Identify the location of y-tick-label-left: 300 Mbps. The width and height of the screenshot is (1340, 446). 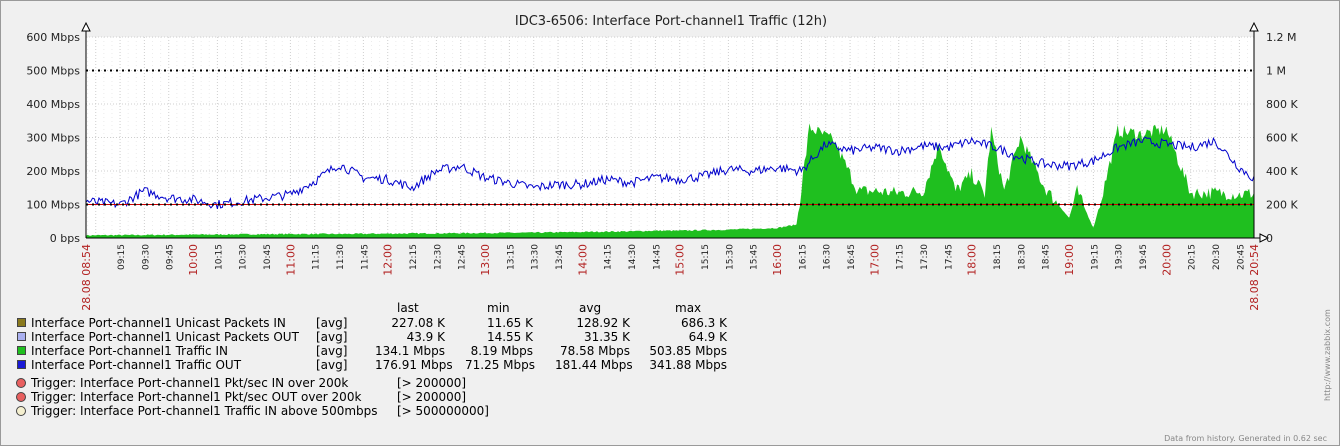
(53, 138).